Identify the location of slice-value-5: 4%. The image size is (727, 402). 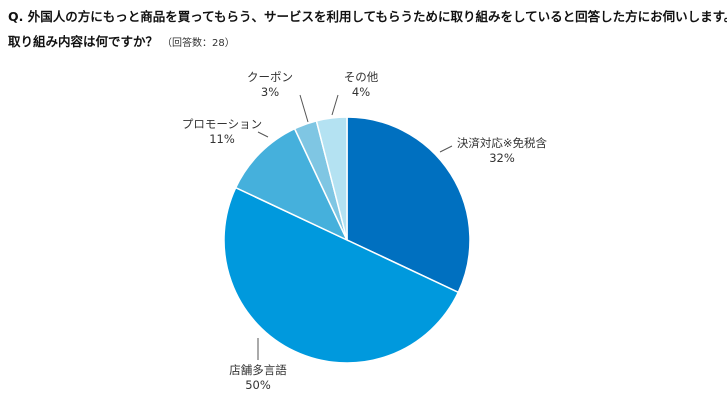
(361, 92).